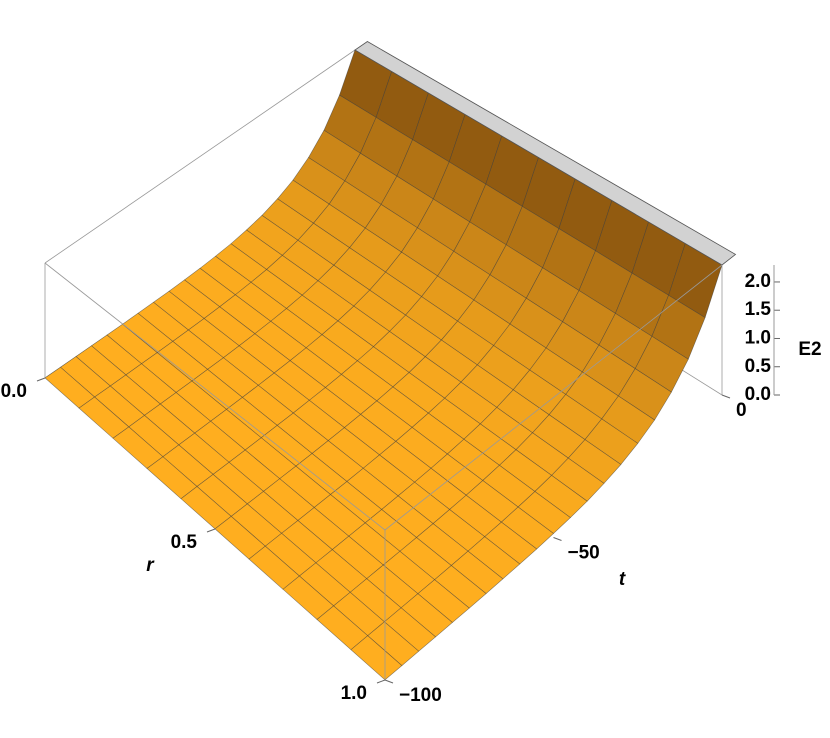 This screenshot has height=738, width=830. Describe the element at coordinates (545, 153) in the screenshot. I see `clip-cap` at that location.